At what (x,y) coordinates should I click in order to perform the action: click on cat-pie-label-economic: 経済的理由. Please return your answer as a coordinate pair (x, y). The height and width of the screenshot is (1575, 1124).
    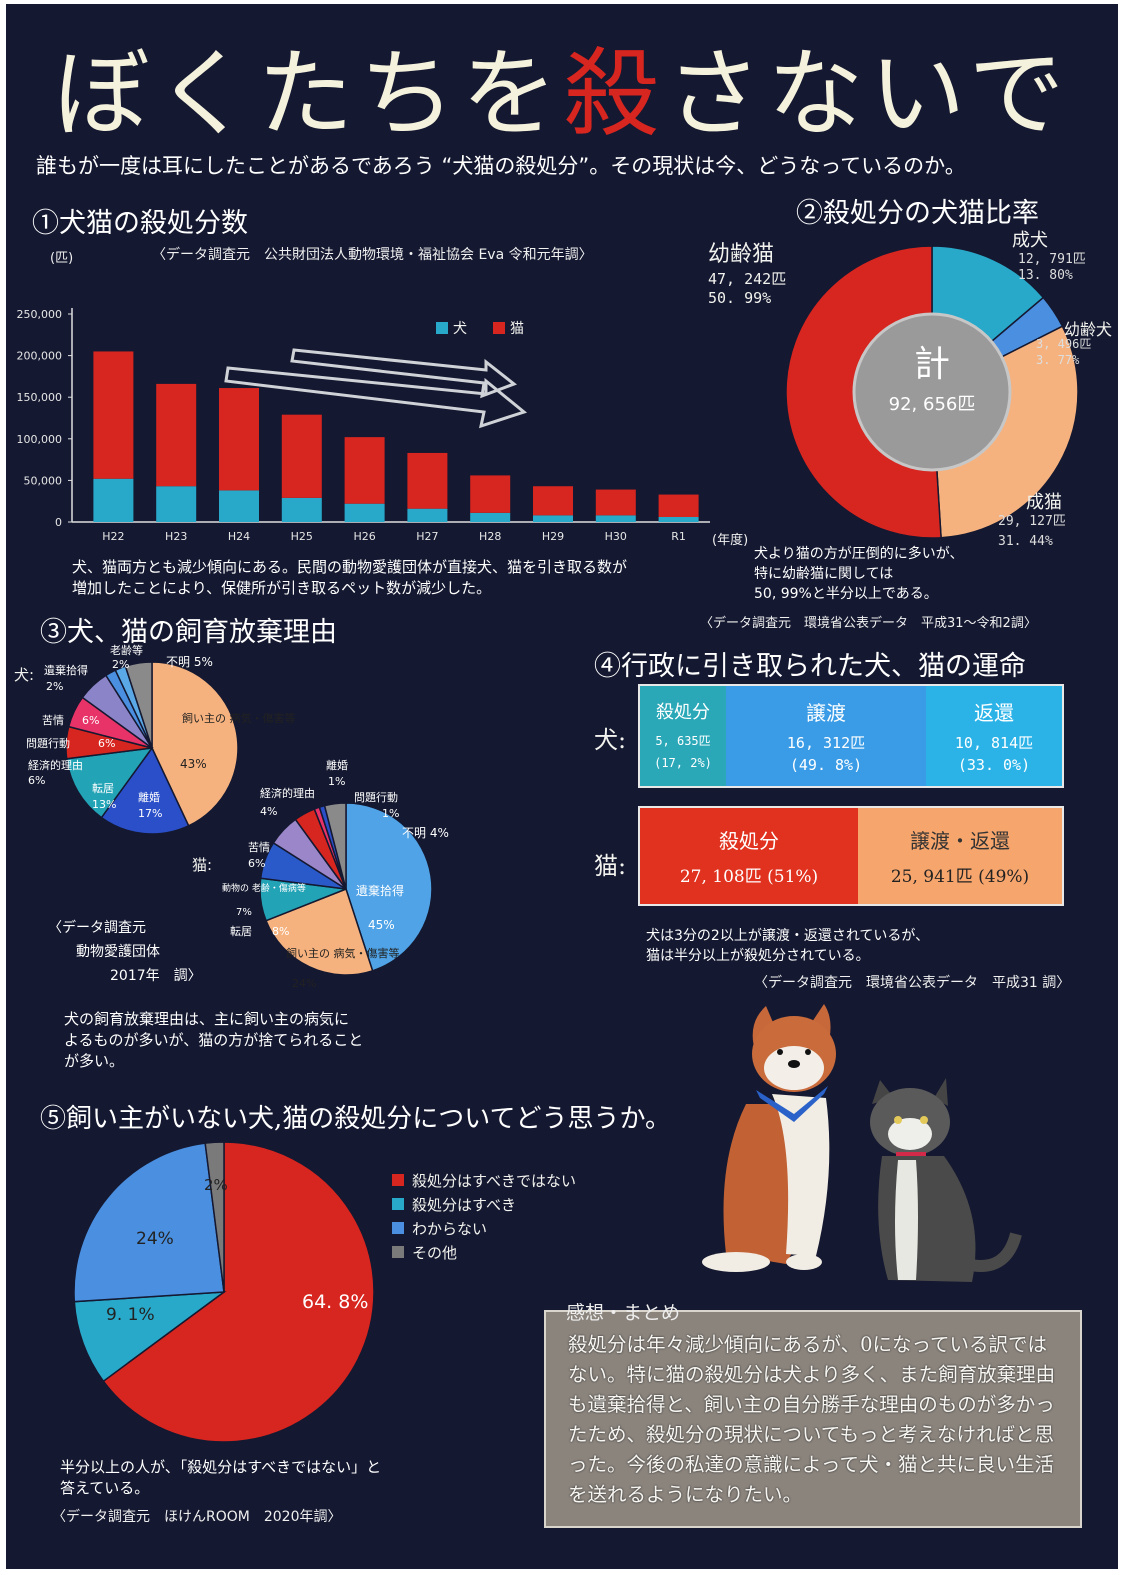
    Looking at the image, I should click on (287, 793).